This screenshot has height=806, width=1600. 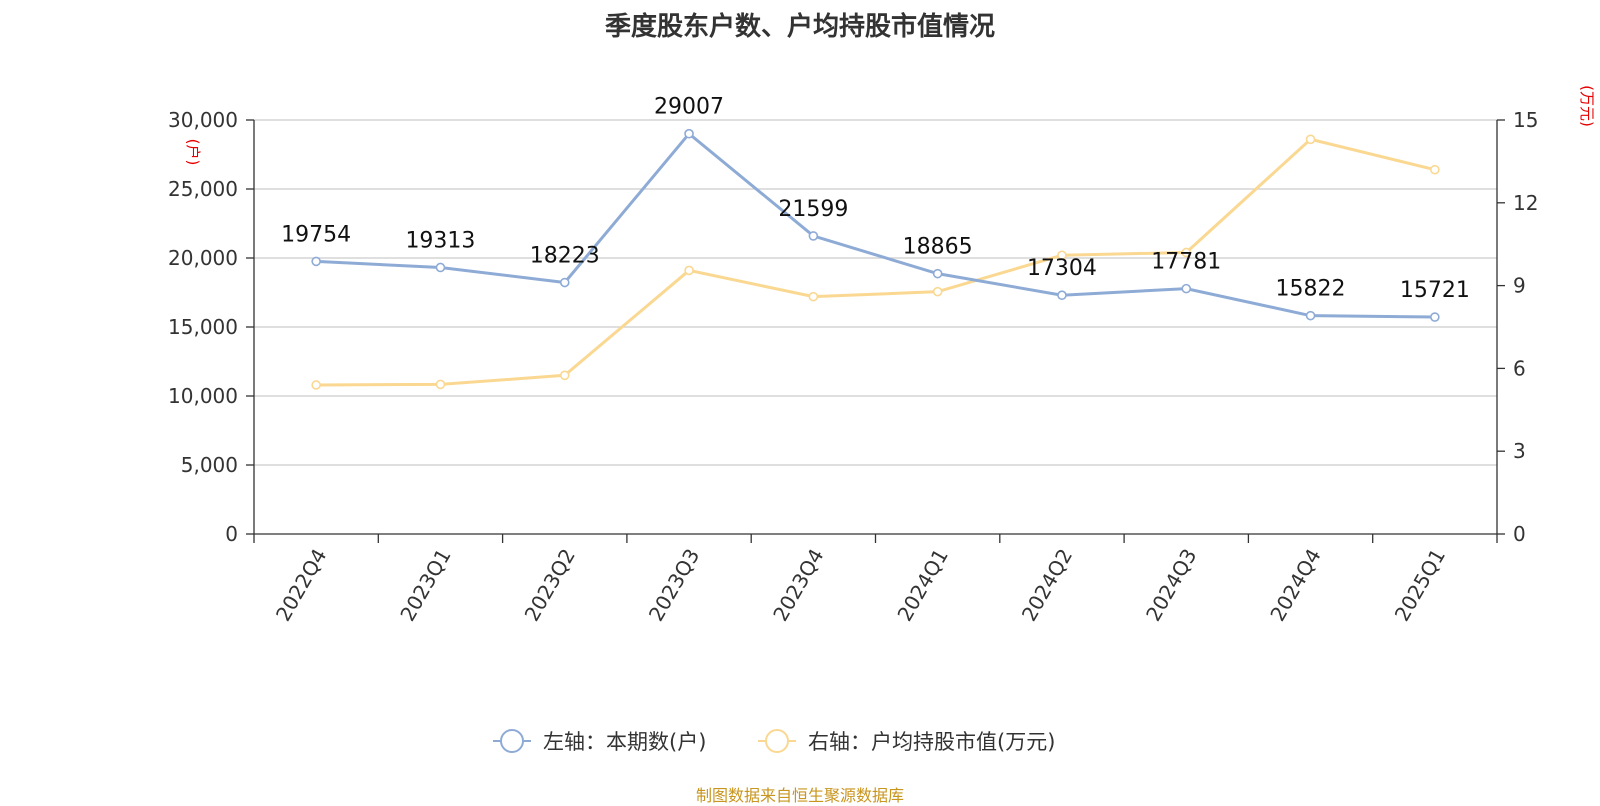 What do you see at coordinates (1525, 203) in the screenshot?
I see `right-axis-tick-label: 12` at bounding box center [1525, 203].